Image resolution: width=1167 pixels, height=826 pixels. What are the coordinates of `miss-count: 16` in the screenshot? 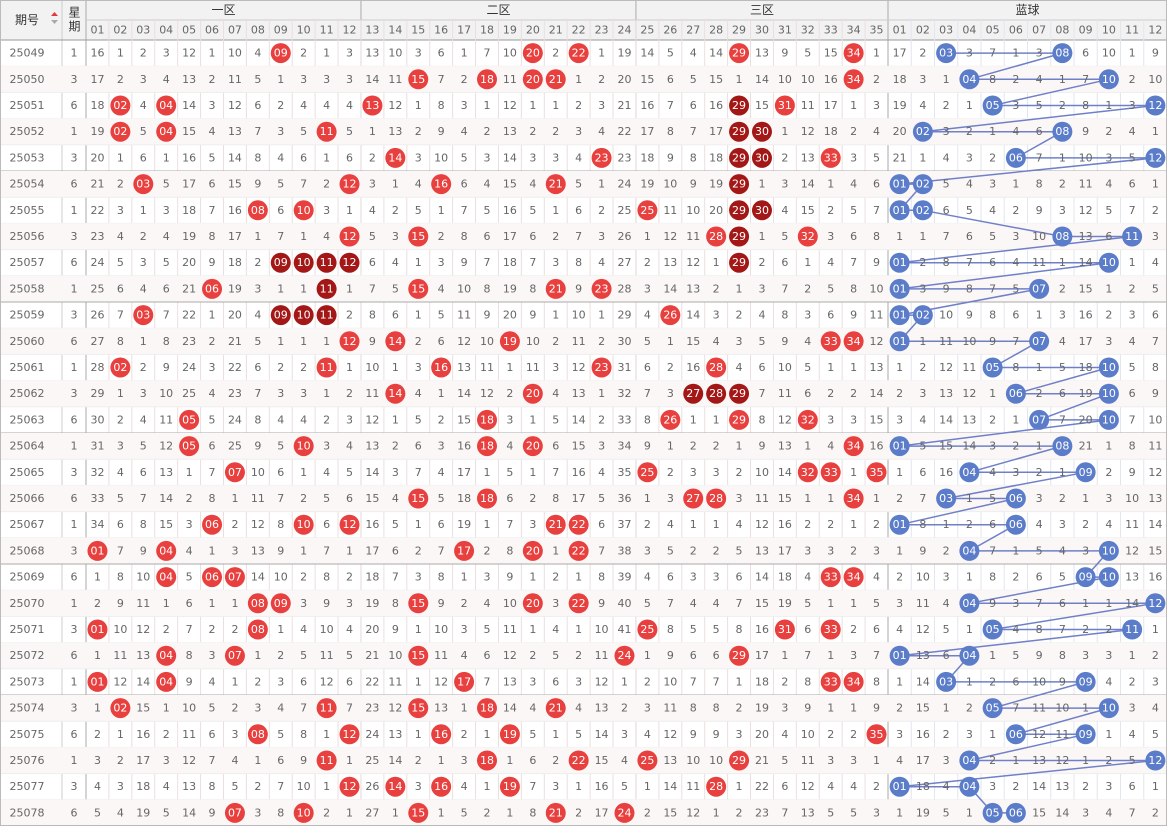 It's located at (831, 79).